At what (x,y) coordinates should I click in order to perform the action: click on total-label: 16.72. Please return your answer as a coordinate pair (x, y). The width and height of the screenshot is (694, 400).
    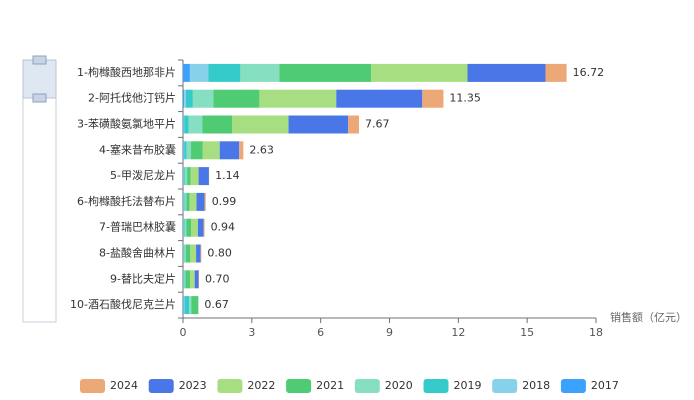
    Looking at the image, I should click on (589, 72).